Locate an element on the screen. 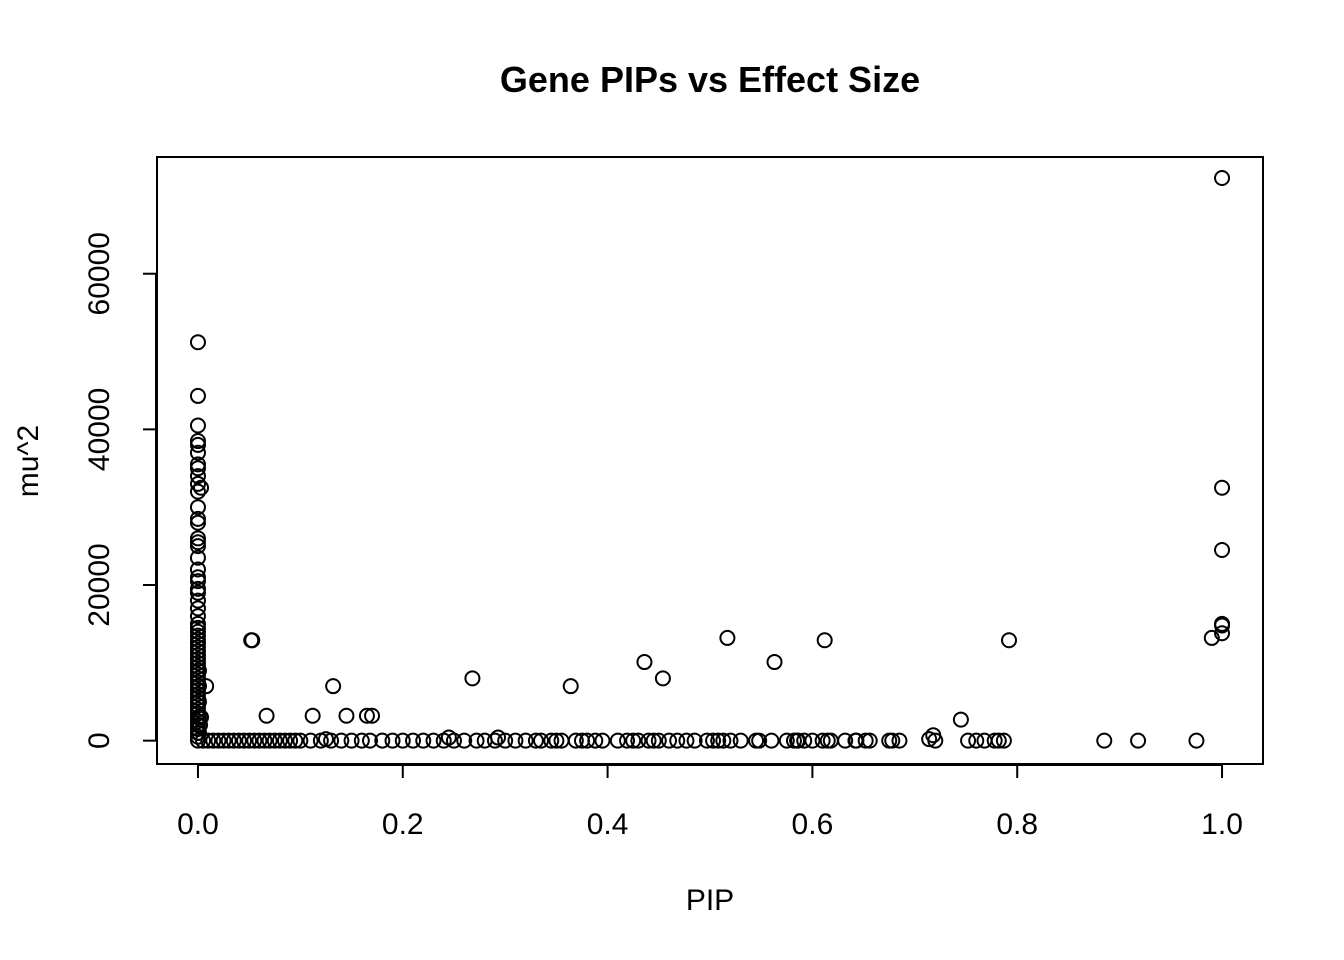  x-tick-label: 0.8 is located at coordinates (1017, 824).